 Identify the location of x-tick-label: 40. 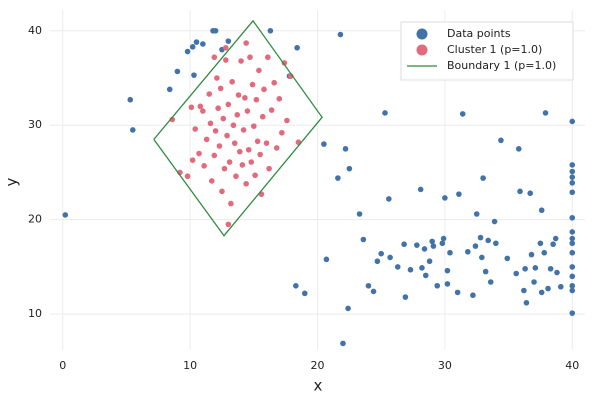
(572, 365).